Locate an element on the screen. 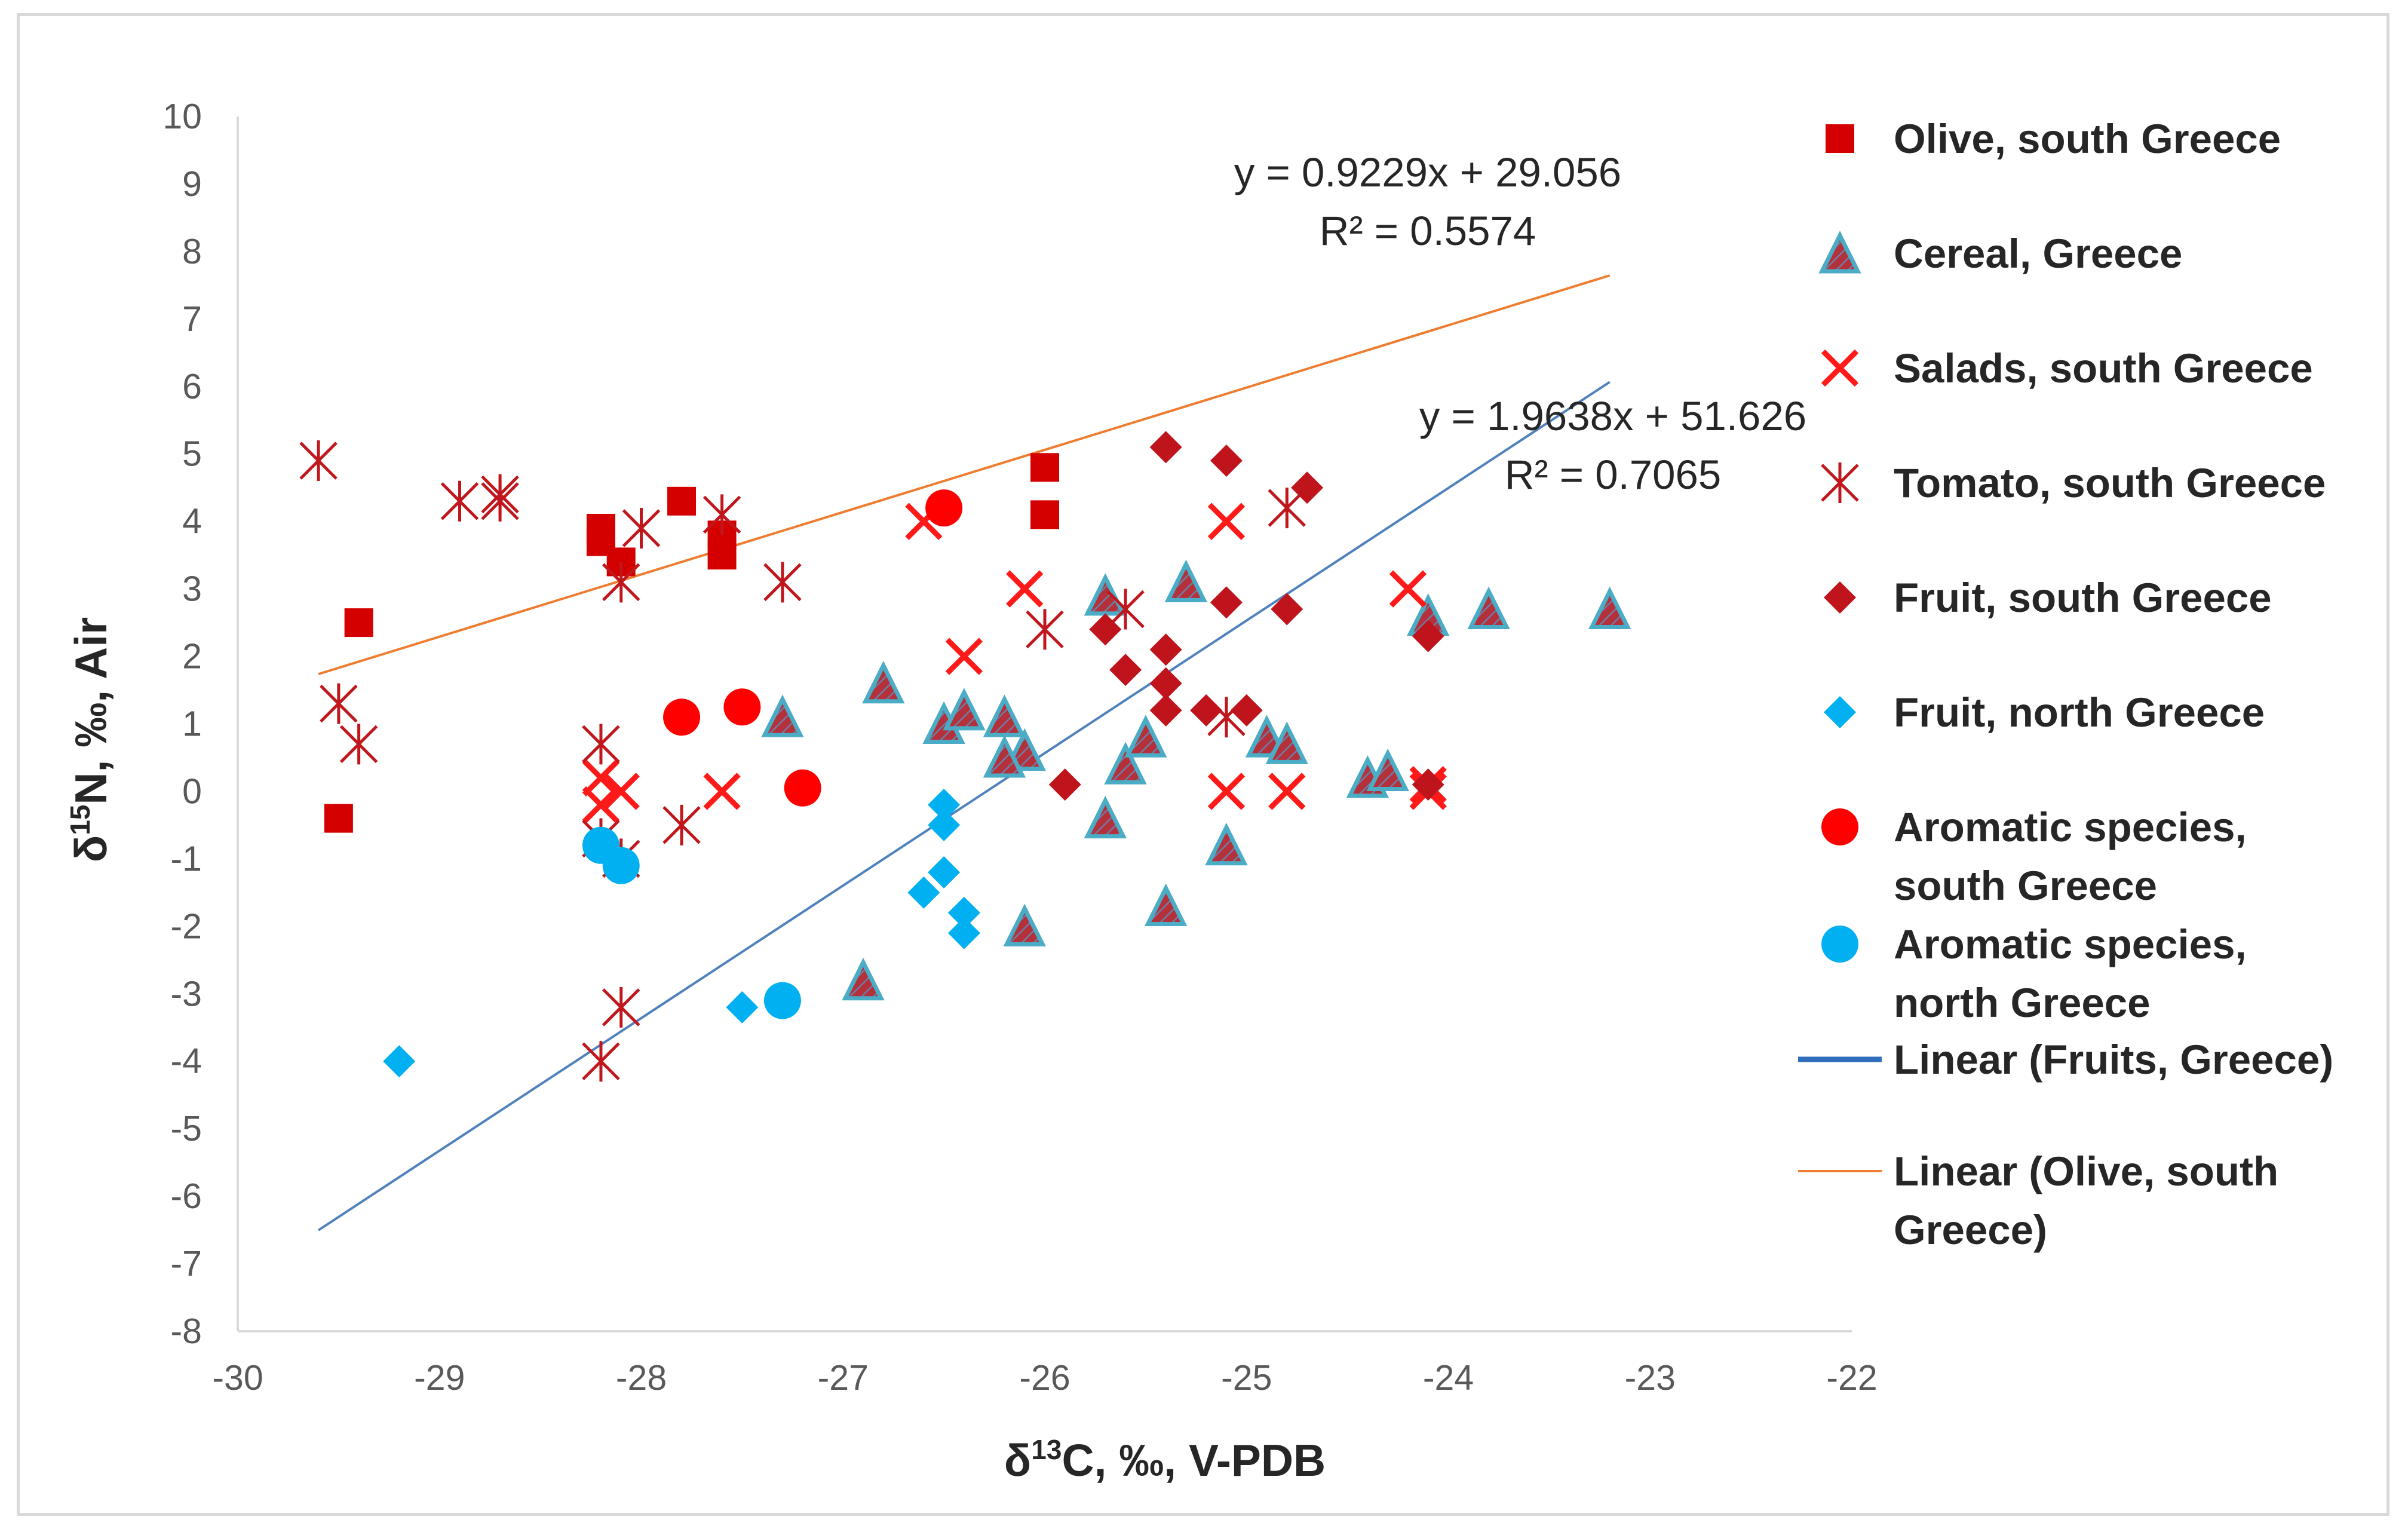 Image resolution: width=2408 pixels, height=1532 pixels. y-tick-label: -7 is located at coordinates (186, 1264).